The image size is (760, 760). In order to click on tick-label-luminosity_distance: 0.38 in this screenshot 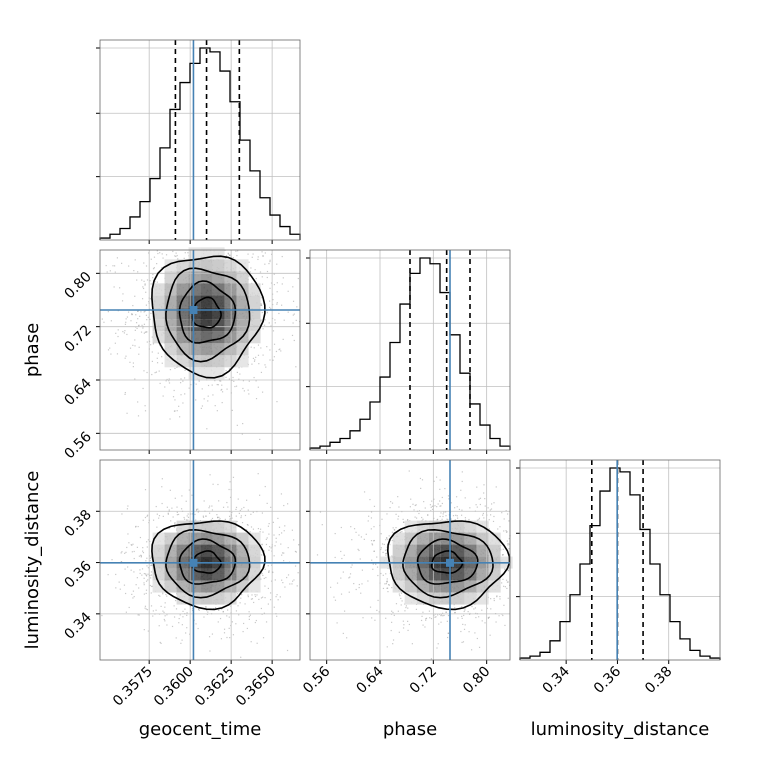, I will do `click(658, 680)`.